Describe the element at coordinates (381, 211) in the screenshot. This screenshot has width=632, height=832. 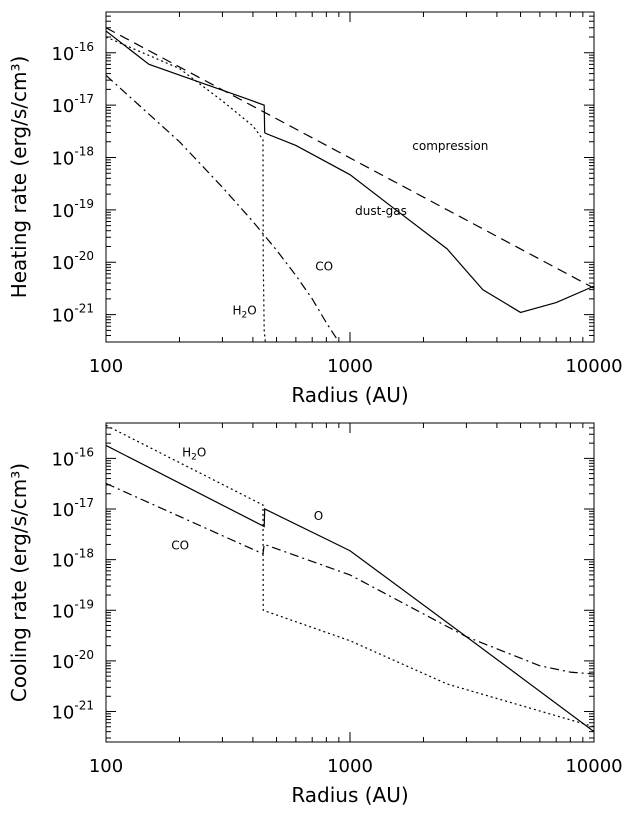
I see `curve-label: dust-gas` at that location.